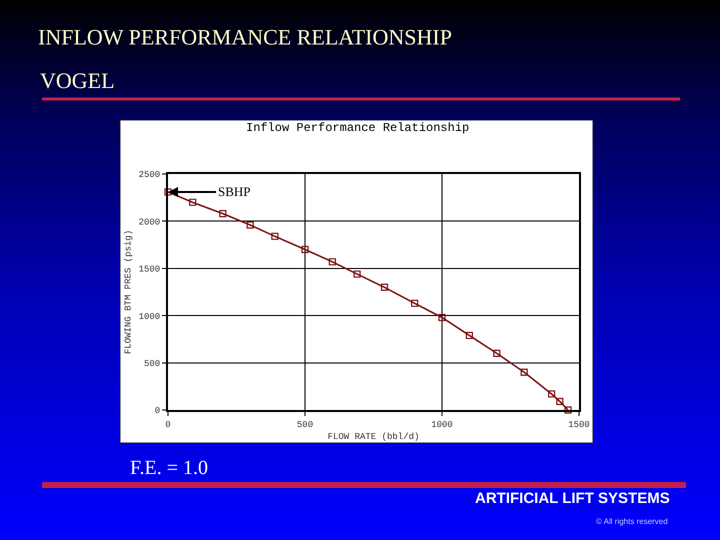  What do you see at coordinates (152, 363) in the screenshot?
I see `y-tick-label: 500` at bounding box center [152, 363].